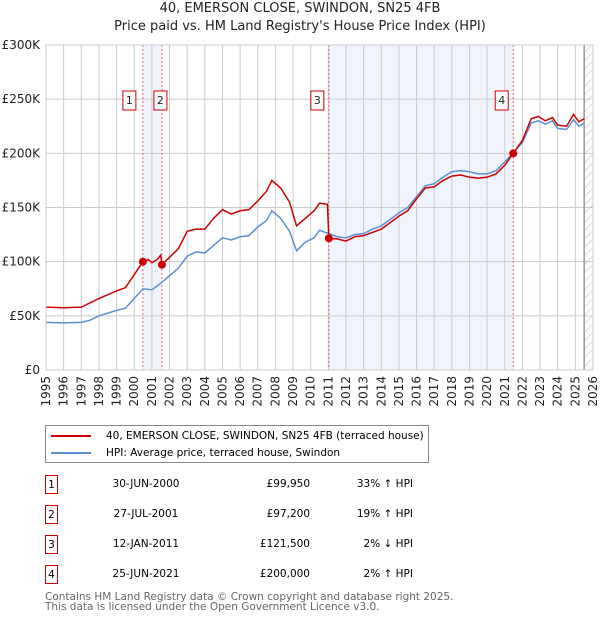 This screenshot has height=620, width=600. Describe the element at coordinates (22, 153) in the screenshot. I see `y-tick-label: £200K` at that location.